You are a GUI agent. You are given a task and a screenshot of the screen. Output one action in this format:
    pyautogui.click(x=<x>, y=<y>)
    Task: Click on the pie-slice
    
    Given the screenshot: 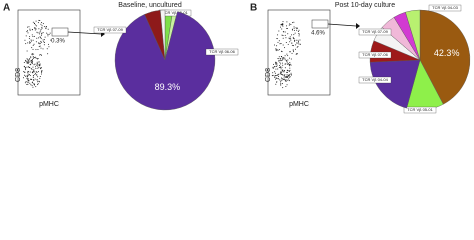 What is the action you would take?
    pyautogui.click(x=445, y=57)
    